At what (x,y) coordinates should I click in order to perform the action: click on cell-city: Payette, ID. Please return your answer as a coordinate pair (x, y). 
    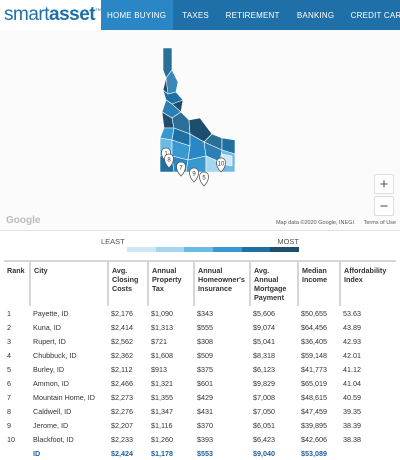
    Looking at the image, I should click on (51, 313).